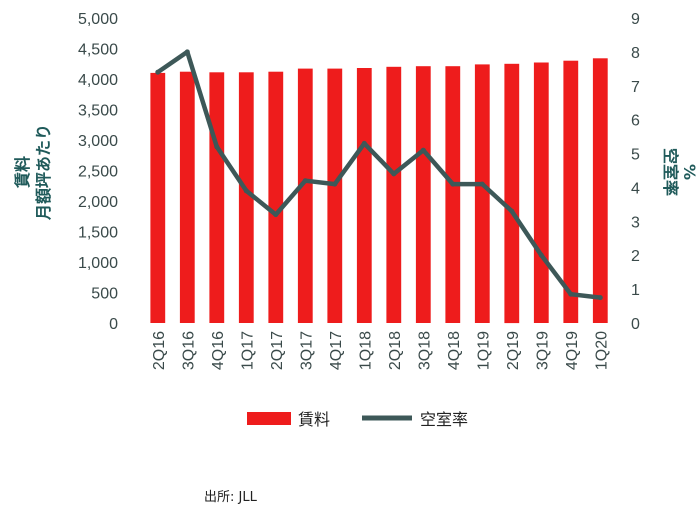 The width and height of the screenshot is (700, 512). What do you see at coordinates (635, 53) in the screenshot?
I see `right-tick-label: 8` at bounding box center [635, 53].